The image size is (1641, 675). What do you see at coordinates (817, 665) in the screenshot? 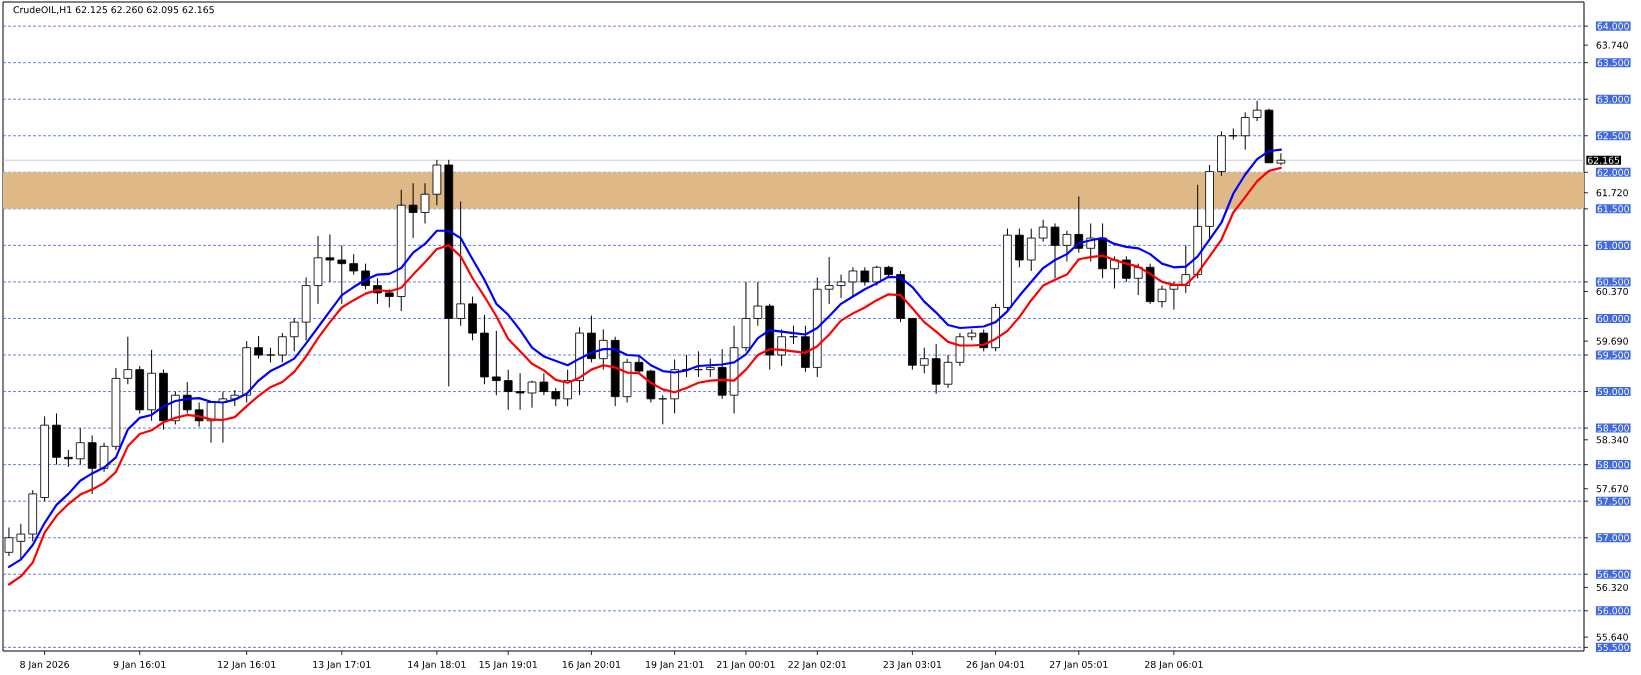
I see `x-tick-label: 22 Jan 02:01` at bounding box center [817, 665].